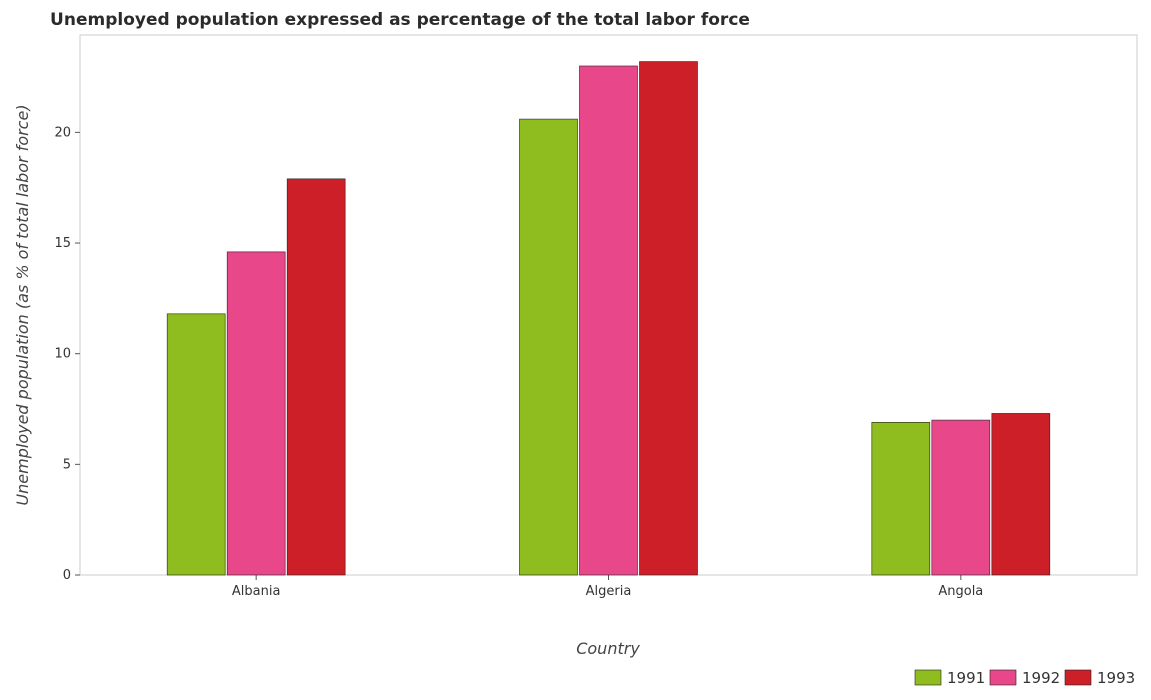 The image size is (1151, 700). I want to click on legend-label-1991: 1991, so click(966, 678).